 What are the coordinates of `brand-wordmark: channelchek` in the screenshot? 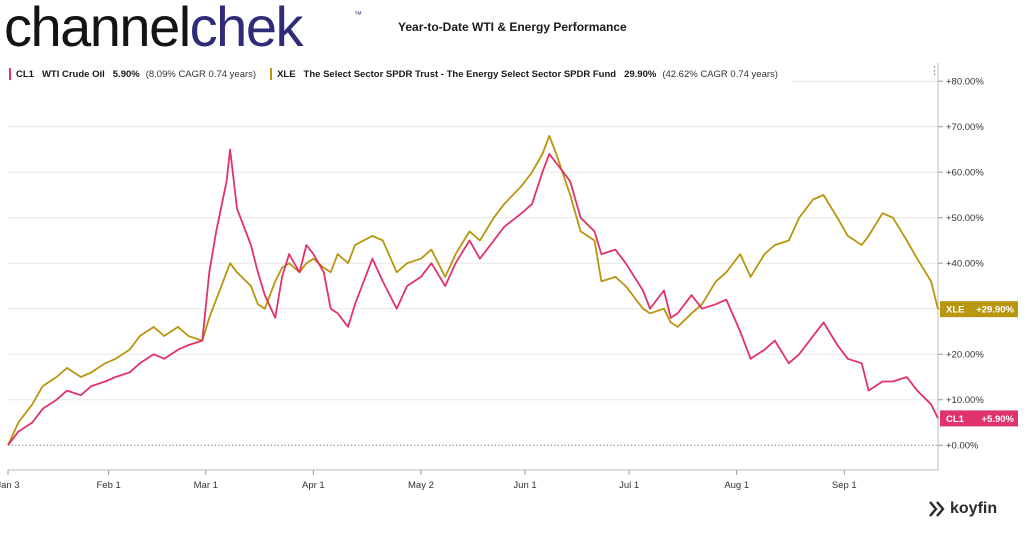 It's located at (154, 29).